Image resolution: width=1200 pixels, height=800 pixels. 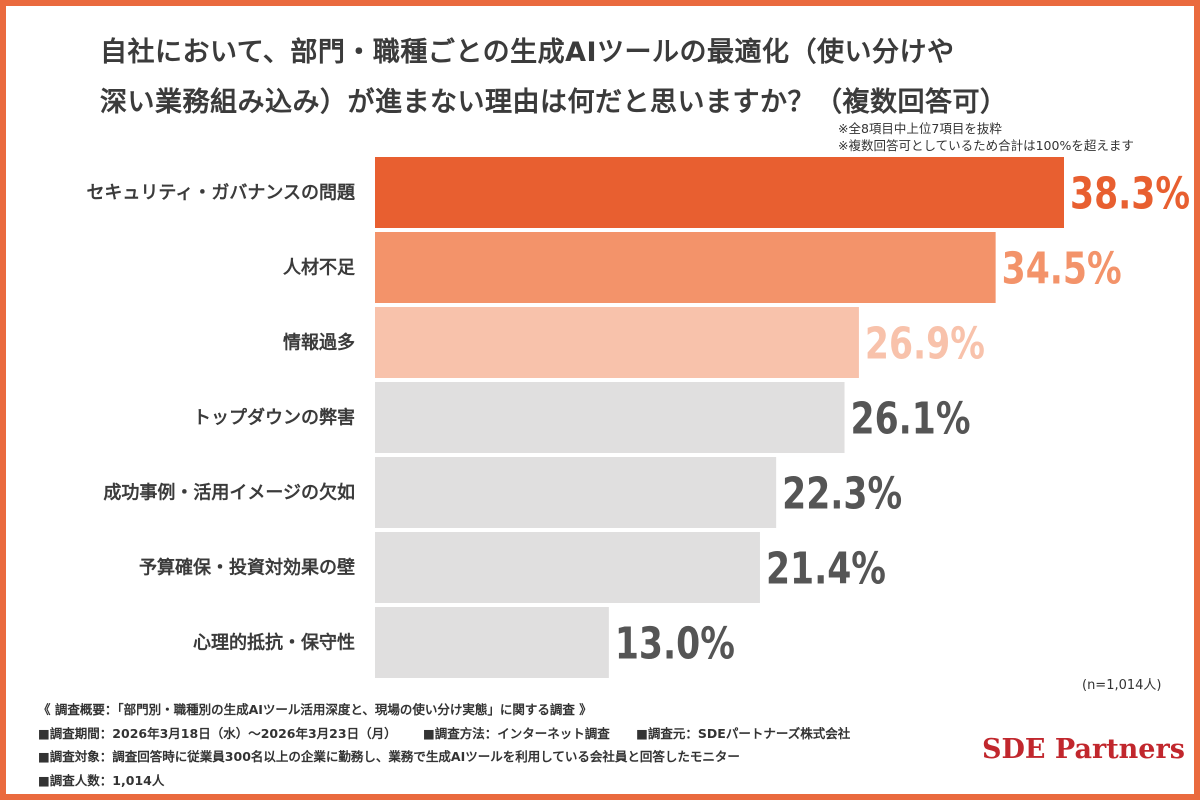 What do you see at coordinates (516, 733) in the screenshot?
I see `survey-method: ■調査方法：インターネット調査` at bounding box center [516, 733].